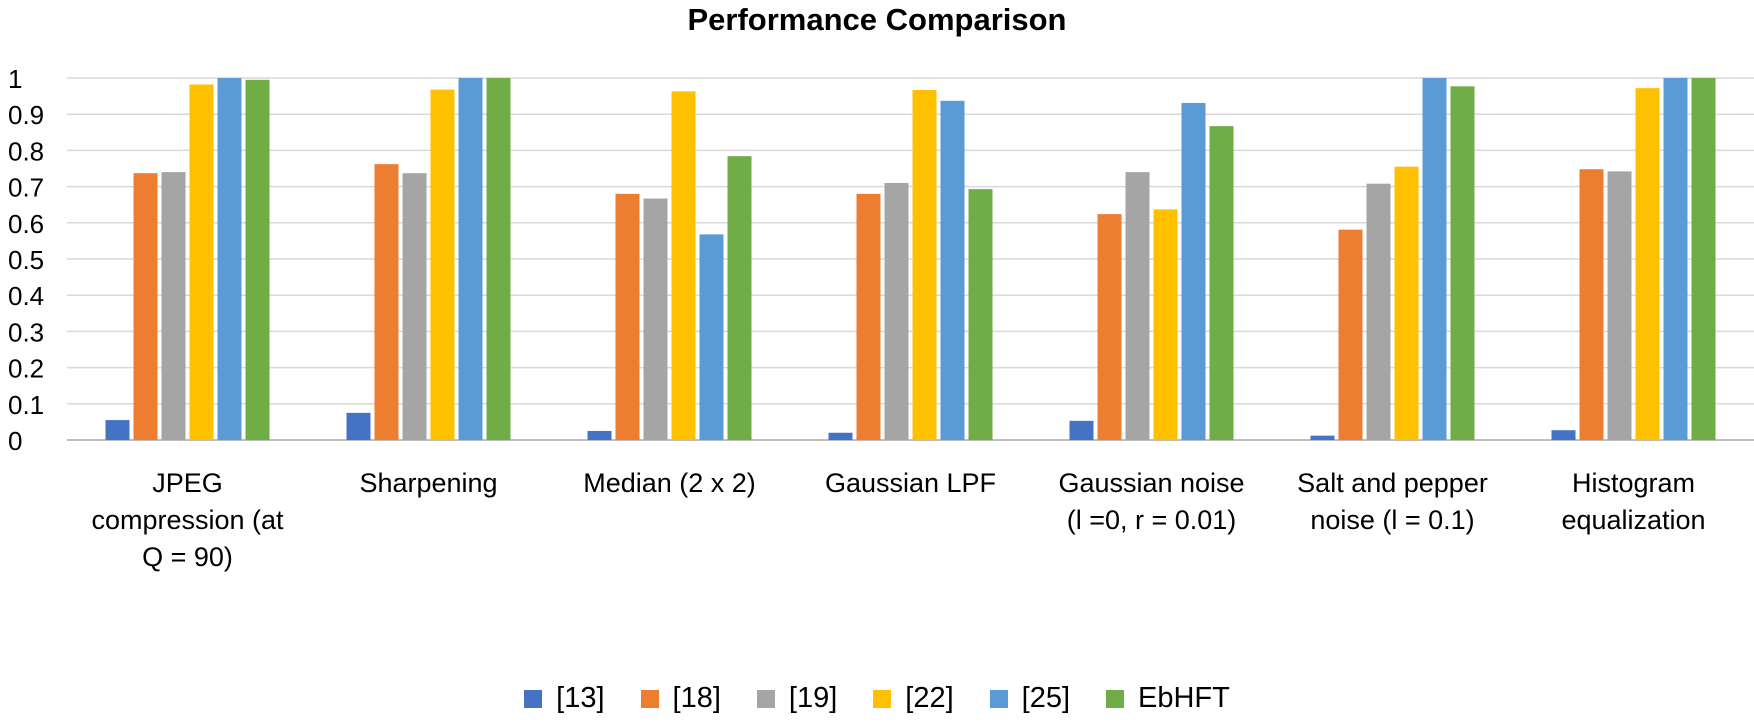  I want to click on legend-item: [18], so click(680, 698).